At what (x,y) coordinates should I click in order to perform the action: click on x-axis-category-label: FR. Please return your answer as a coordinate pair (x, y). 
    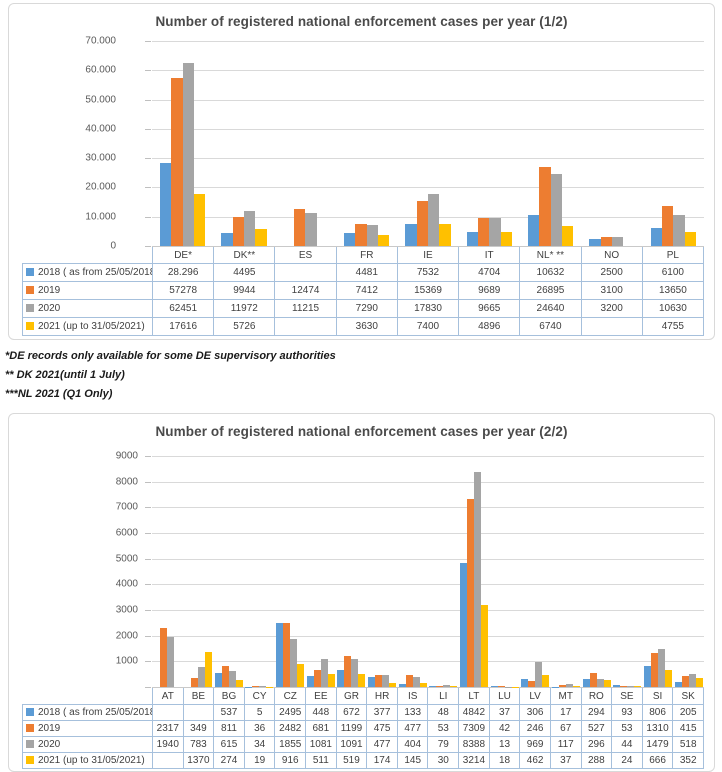
    Looking at the image, I should click on (366, 255).